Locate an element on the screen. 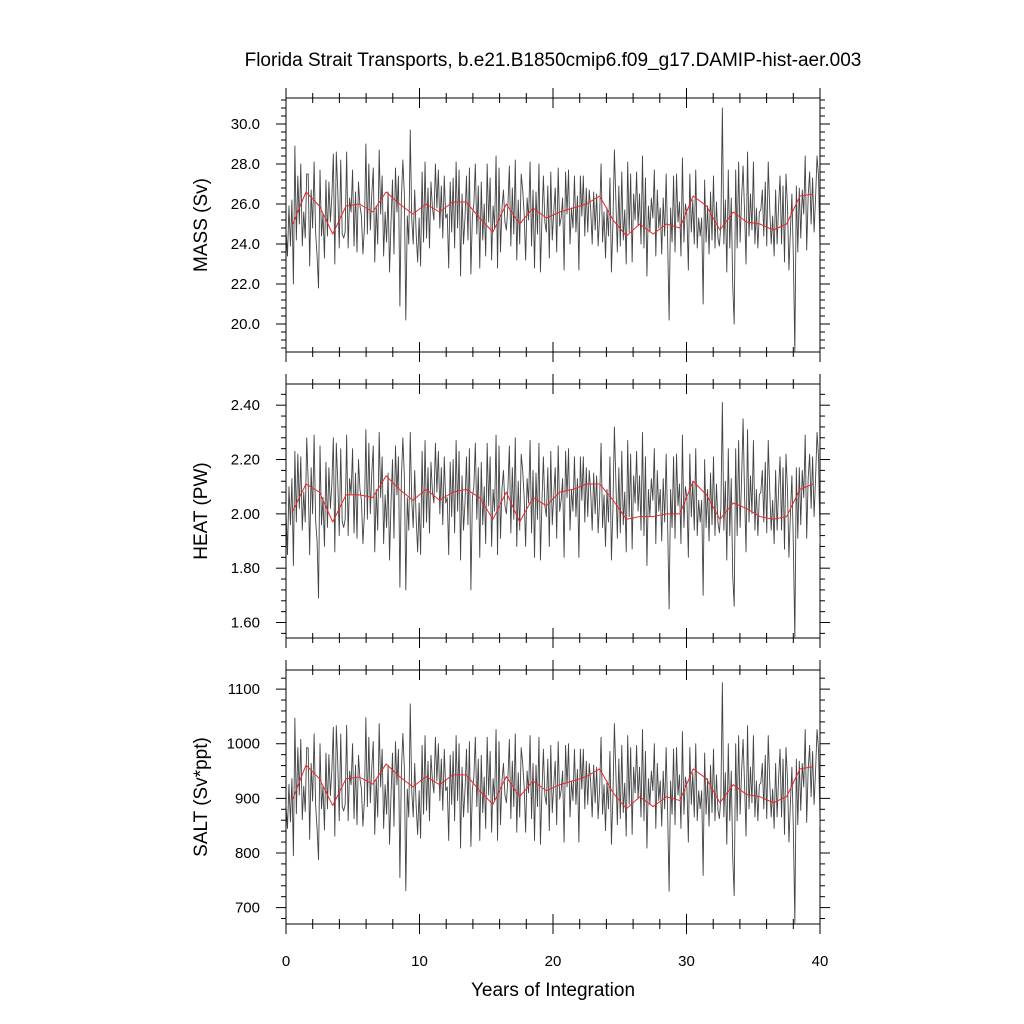 This screenshot has height=1024, width=1024. y-tick-label: 800 is located at coordinates (247, 853).